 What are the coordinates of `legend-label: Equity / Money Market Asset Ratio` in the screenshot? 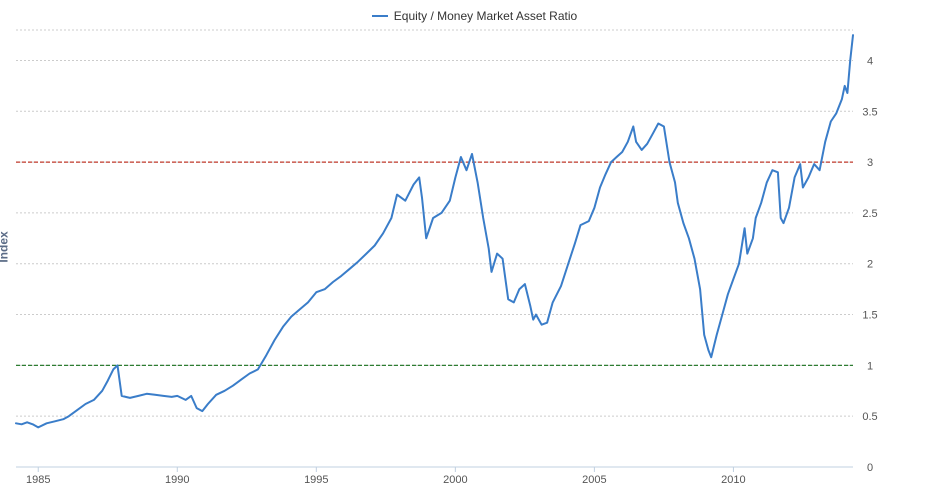 It's located at (485, 16).